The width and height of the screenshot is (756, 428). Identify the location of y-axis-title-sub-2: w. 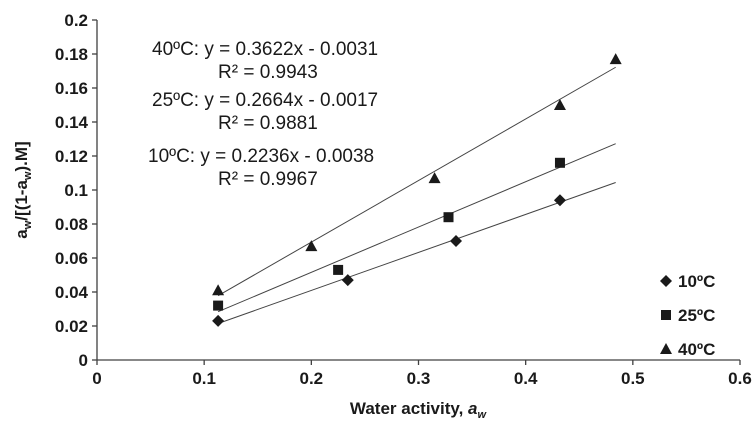
(28, 176).